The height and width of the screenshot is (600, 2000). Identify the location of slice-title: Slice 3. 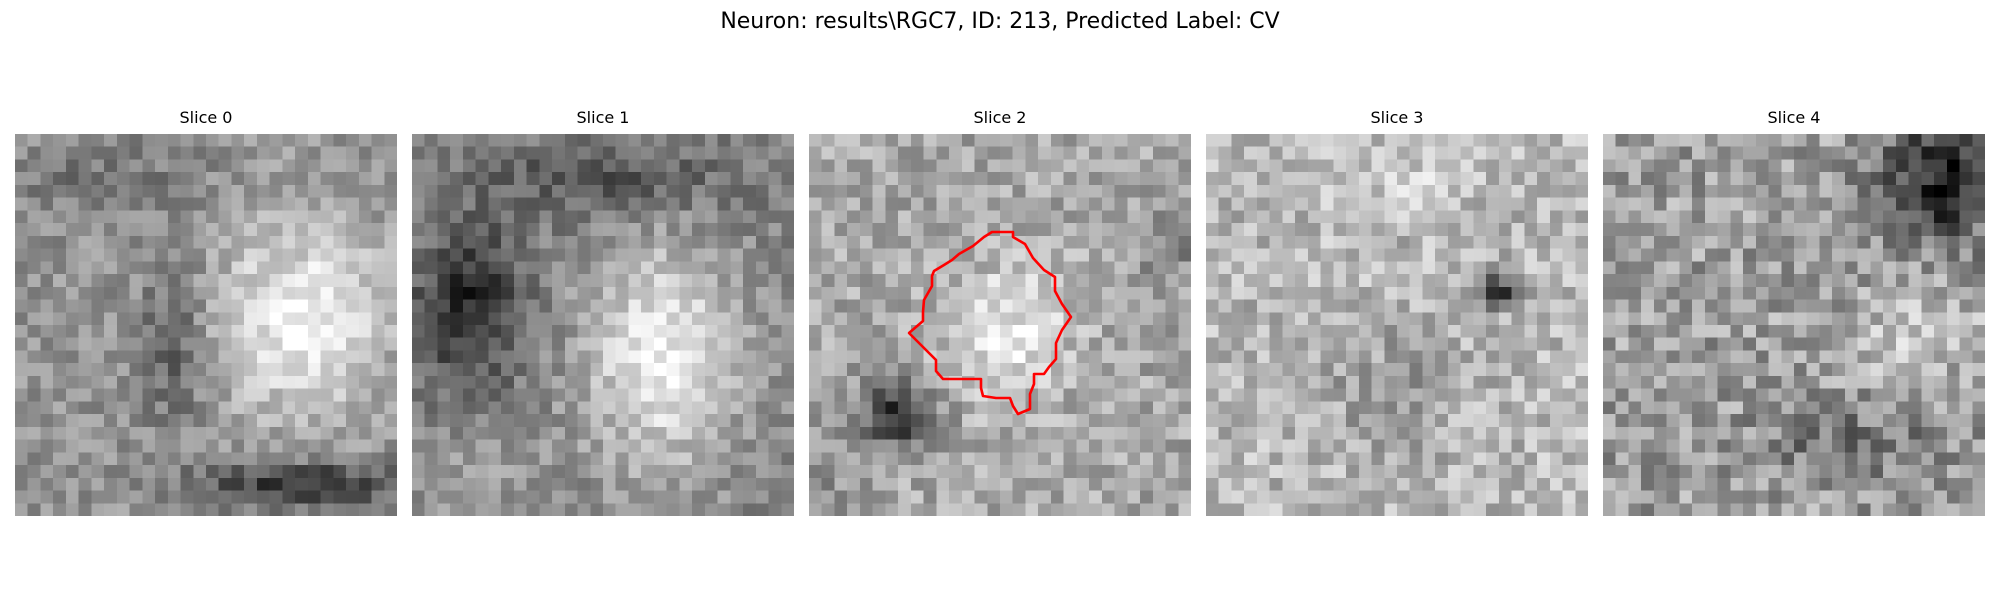
(1397, 117).